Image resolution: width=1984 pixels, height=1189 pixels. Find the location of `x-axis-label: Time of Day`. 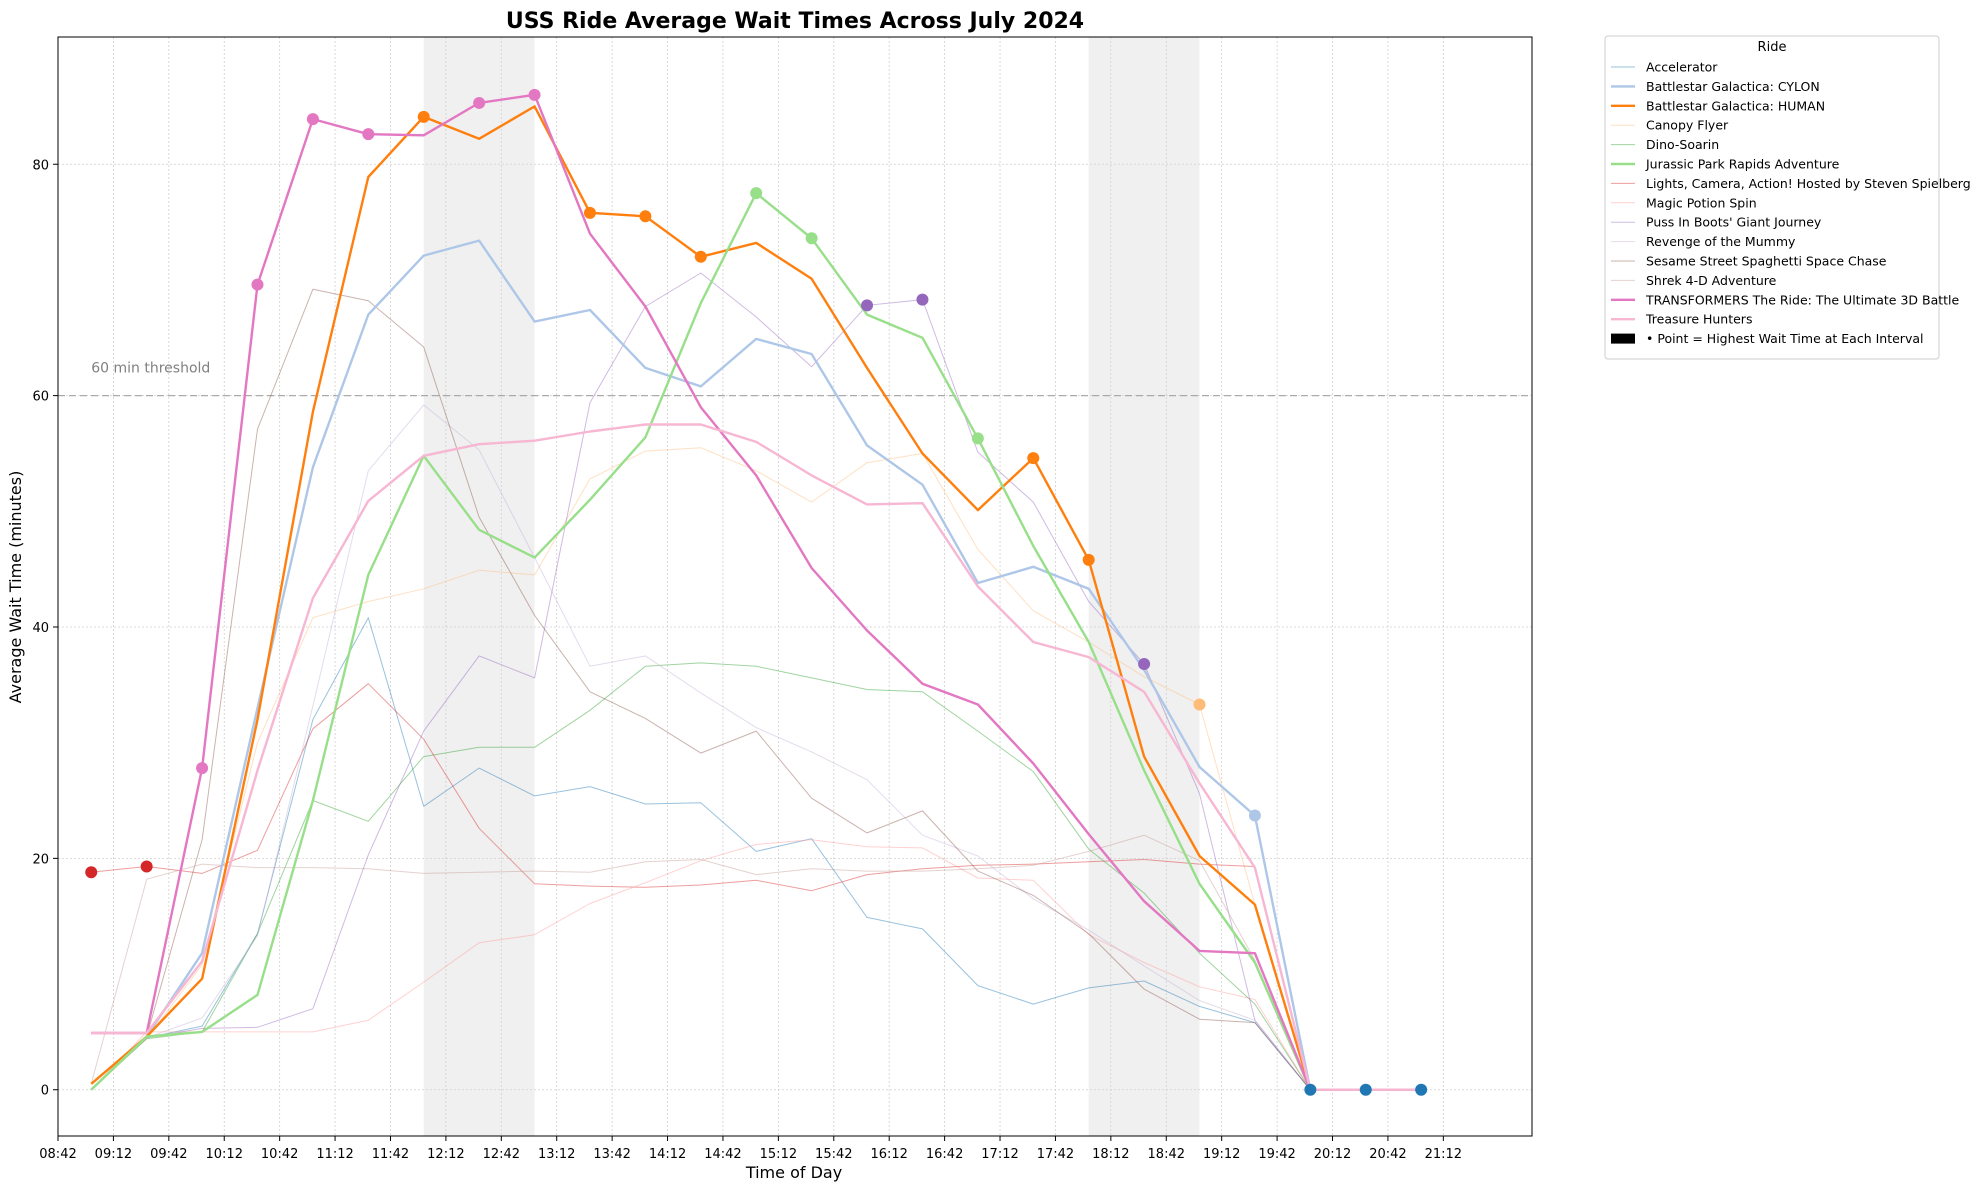

x-axis-label: Time of Day is located at coordinates (793, 1172).